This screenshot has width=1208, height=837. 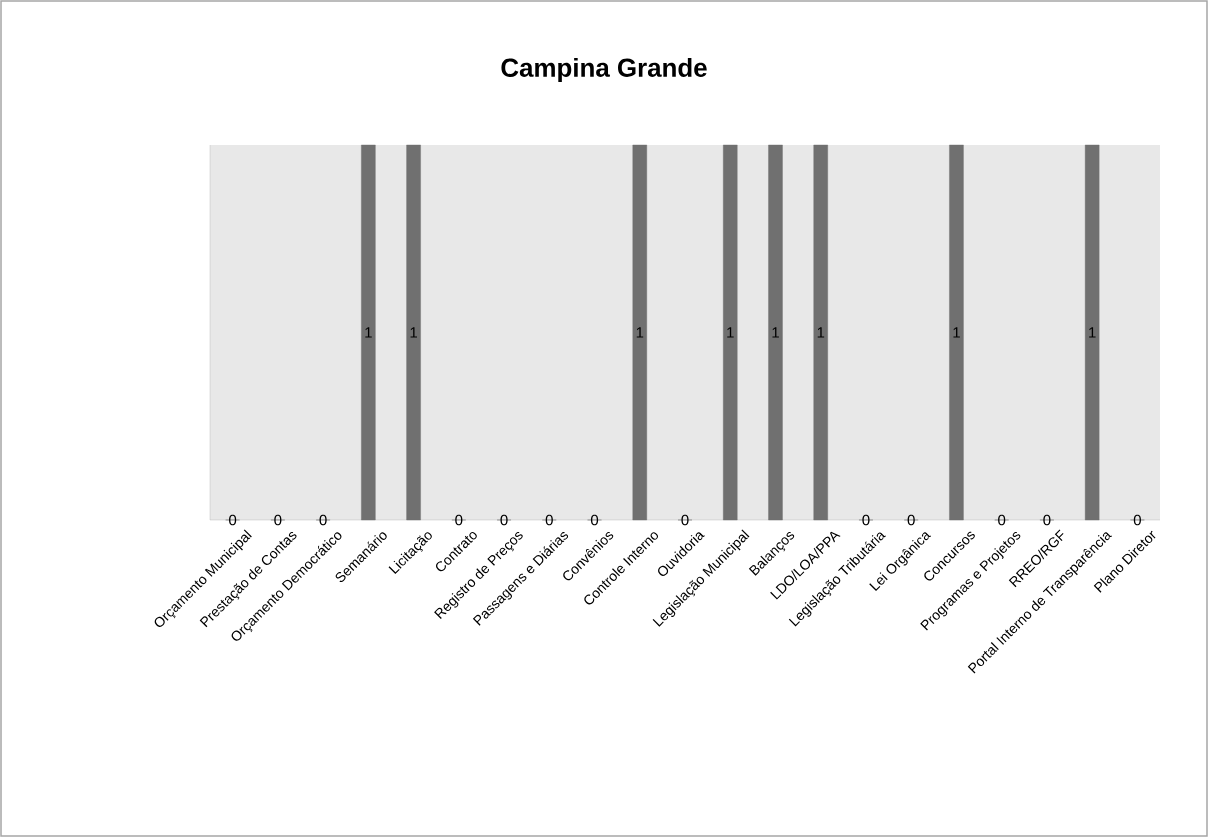 I want to click on chart-title: Campina Grande, so click(x=604, y=70).